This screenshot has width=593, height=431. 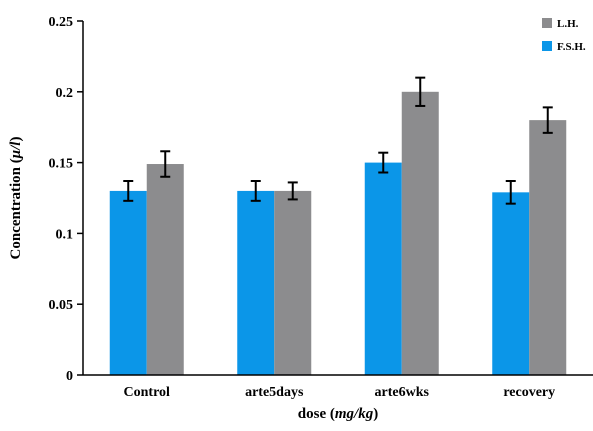 I want to click on y-tick-label: 0.15, so click(x=61, y=164).